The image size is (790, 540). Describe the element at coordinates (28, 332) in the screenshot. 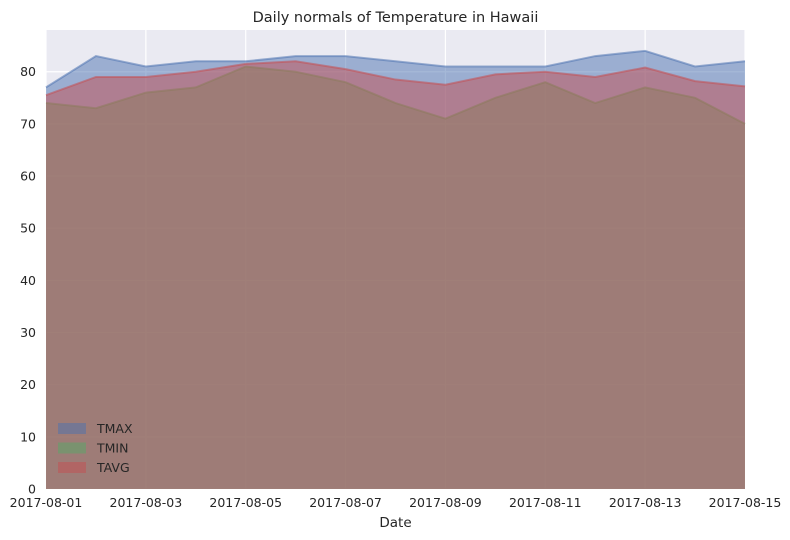

I see `y-tick-label: 30` at that location.